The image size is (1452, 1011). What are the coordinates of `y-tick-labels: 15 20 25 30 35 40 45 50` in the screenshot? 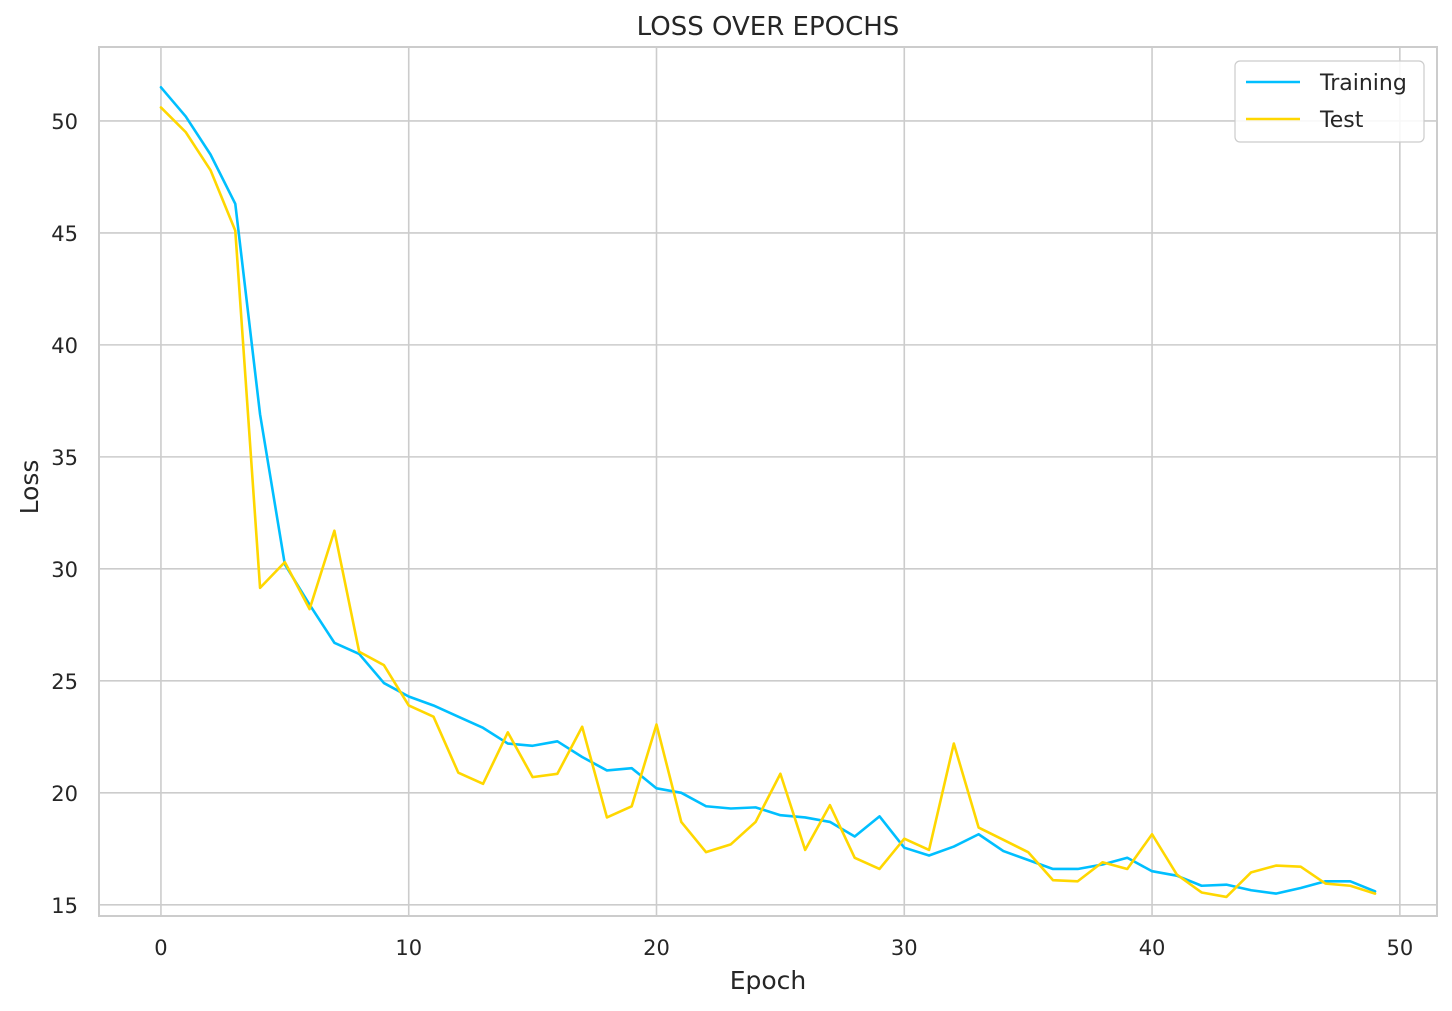 It's located at (64, 514).